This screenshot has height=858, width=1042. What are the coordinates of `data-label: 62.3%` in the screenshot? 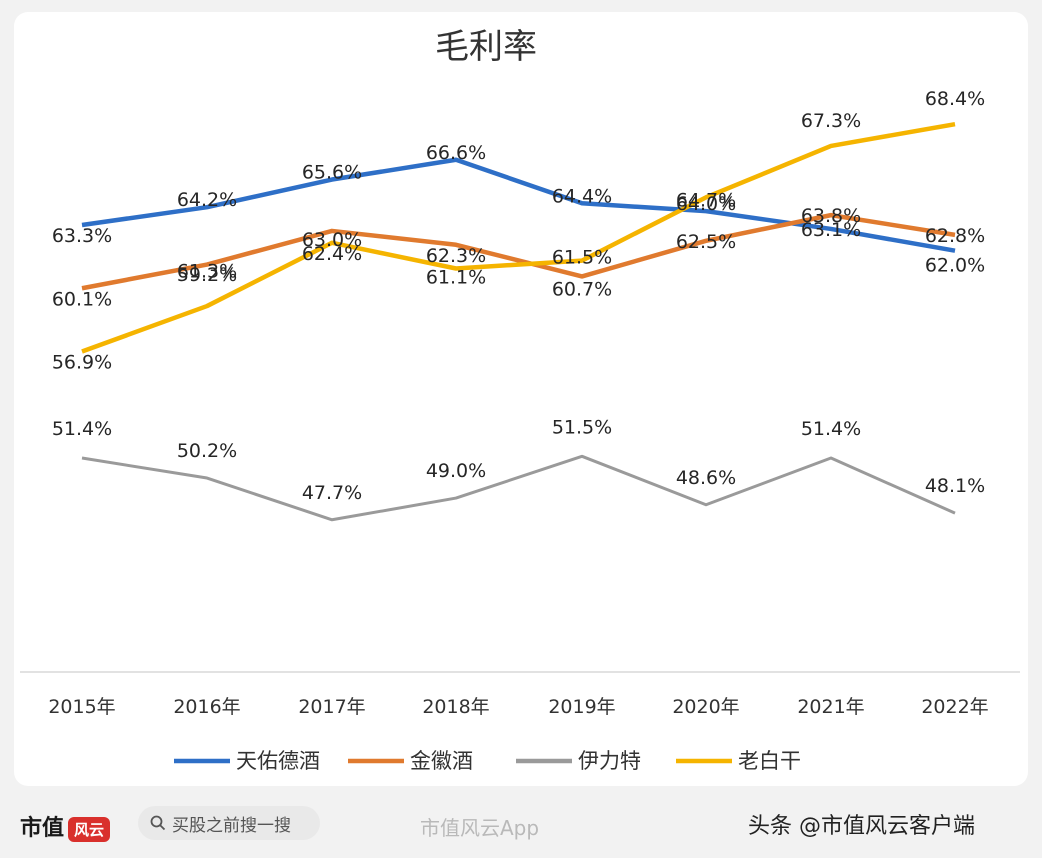 It's located at (456, 256).